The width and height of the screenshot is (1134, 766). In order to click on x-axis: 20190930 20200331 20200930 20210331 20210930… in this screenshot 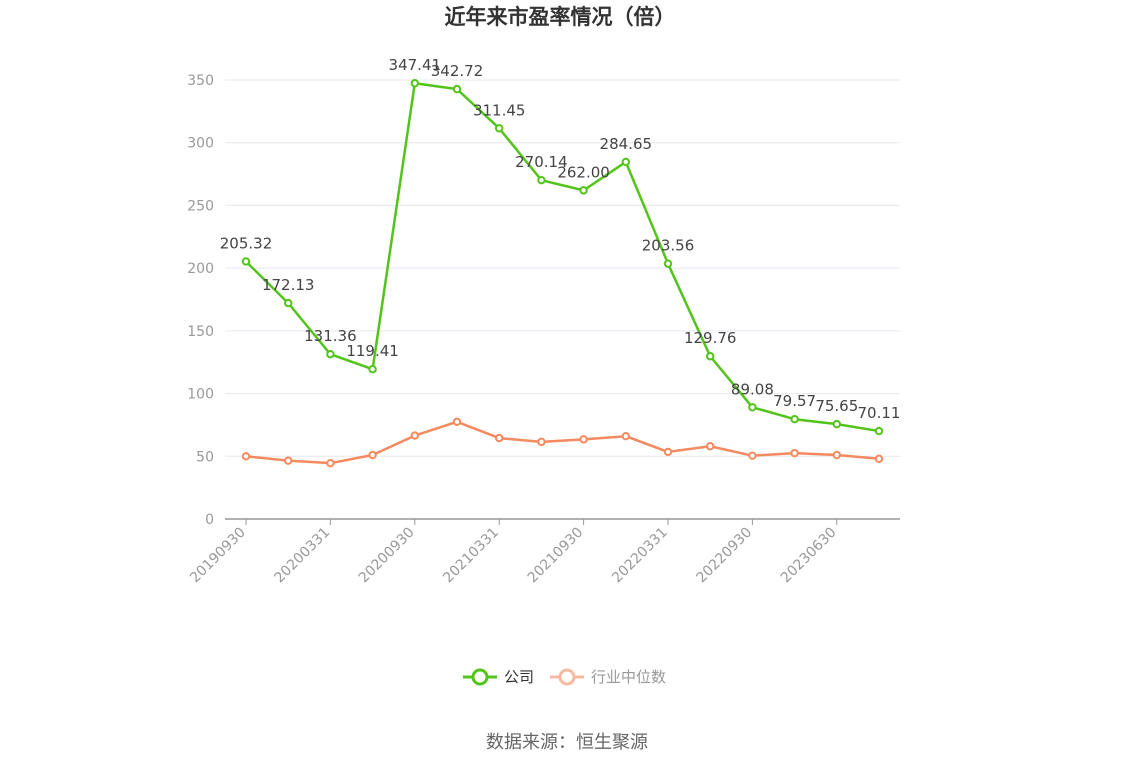, I will do `click(543, 552)`.